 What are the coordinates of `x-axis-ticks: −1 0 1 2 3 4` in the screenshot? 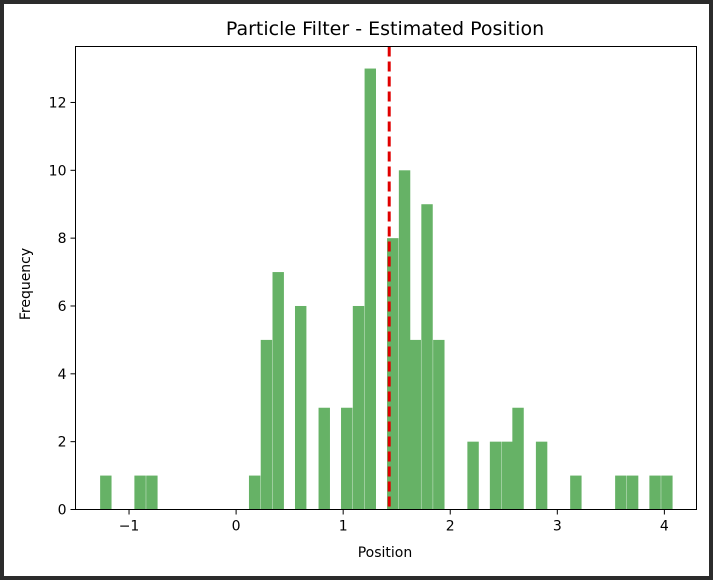 It's located at (394, 522).